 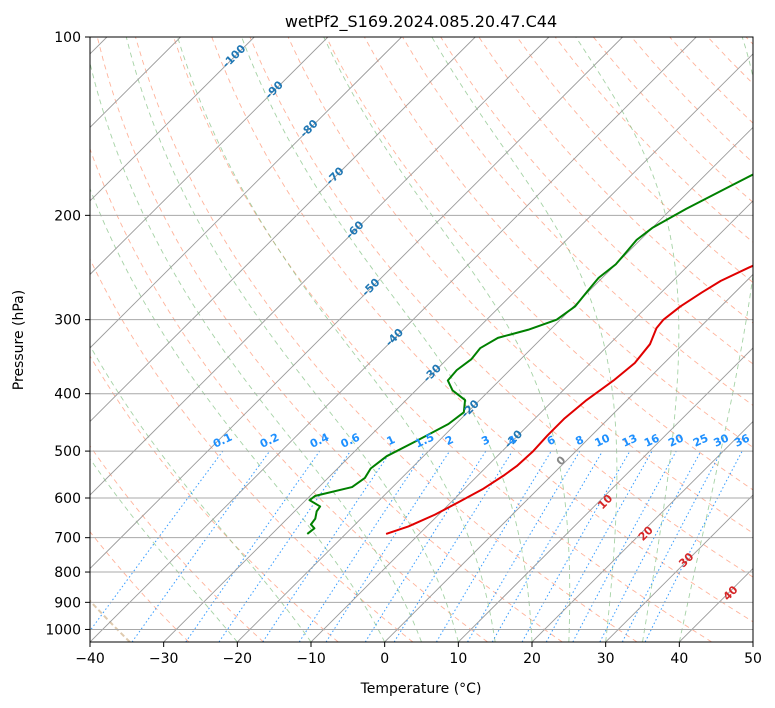 What do you see at coordinates (164, 659) in the screenshot?
I see `x-tick-label: −30` at bounding box center [164, 659].